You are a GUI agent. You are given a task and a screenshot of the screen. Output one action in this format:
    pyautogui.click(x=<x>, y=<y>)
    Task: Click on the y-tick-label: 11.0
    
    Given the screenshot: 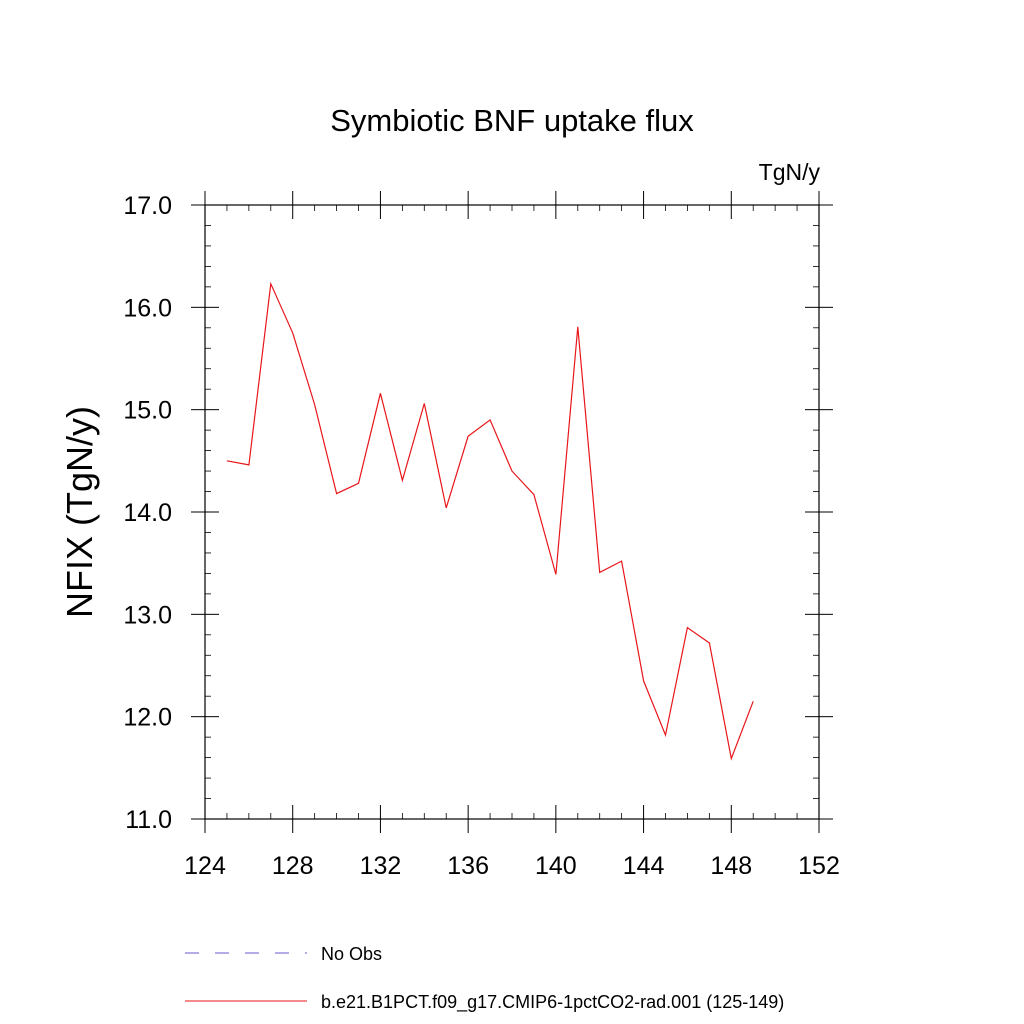 What is the action you would take?
    pyautogui.click(x=148, y=820)
    